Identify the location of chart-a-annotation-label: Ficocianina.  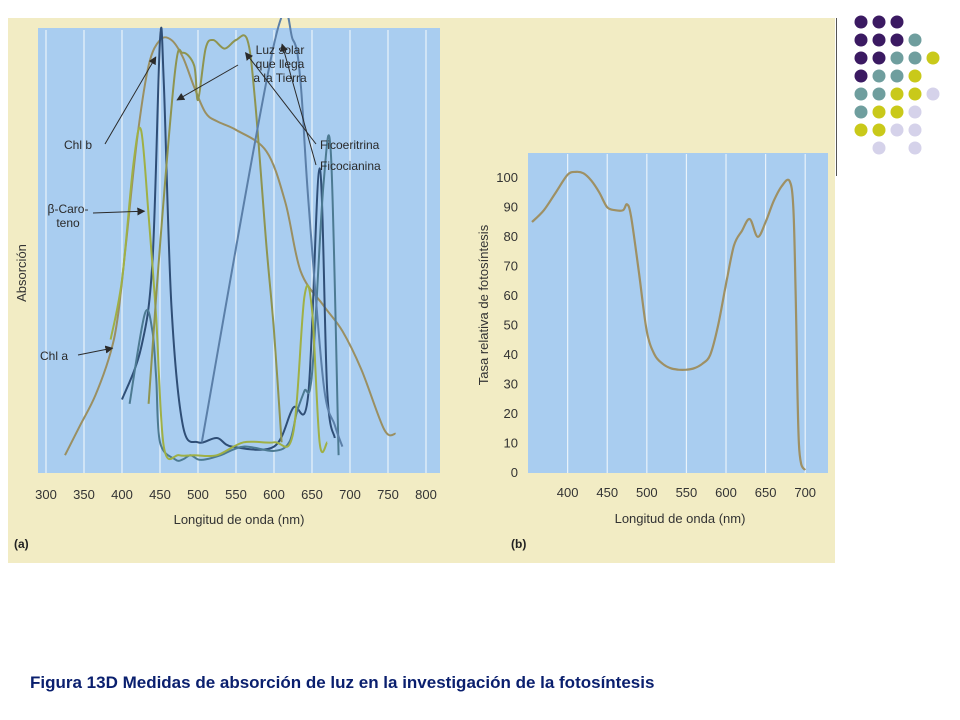
(350, 166).